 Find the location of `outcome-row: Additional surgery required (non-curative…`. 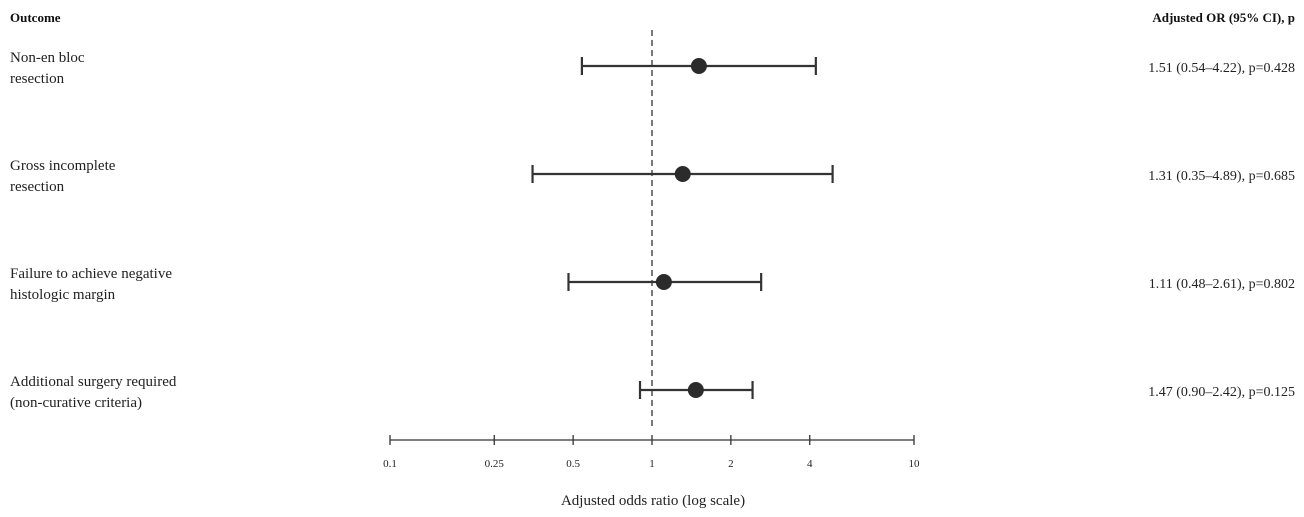

outcome-row: Additional surgery required (non-curative… is located at coordinates (652, 392).